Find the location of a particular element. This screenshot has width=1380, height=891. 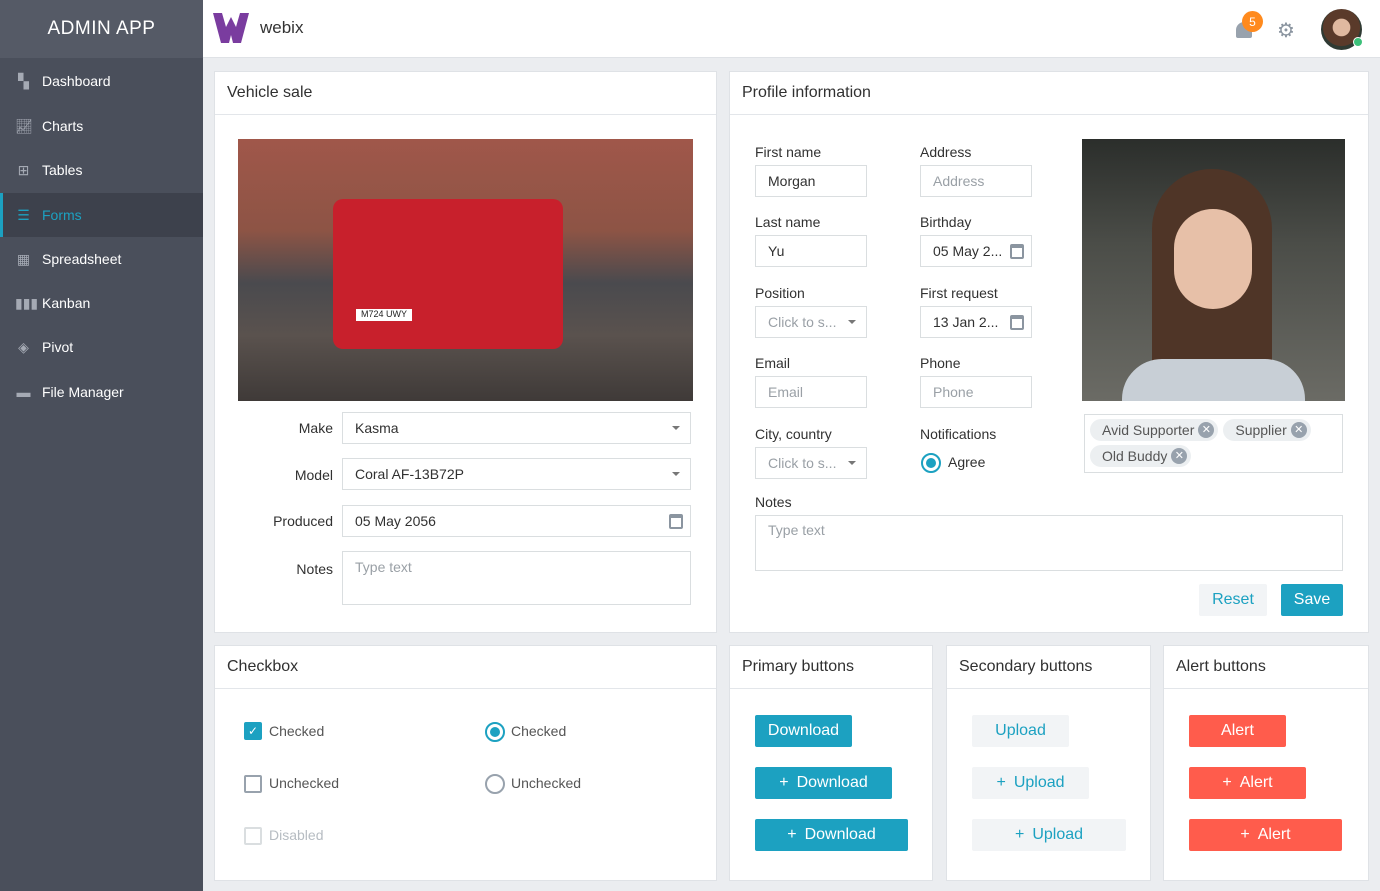

model-select: Coral AF-13B72P is located at coordinates (516, 474).